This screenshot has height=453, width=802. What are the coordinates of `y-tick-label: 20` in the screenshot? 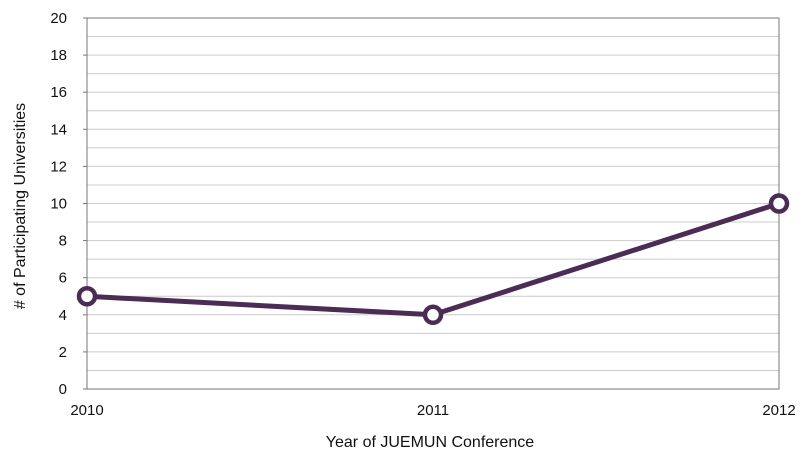 It's located at (58, 18).